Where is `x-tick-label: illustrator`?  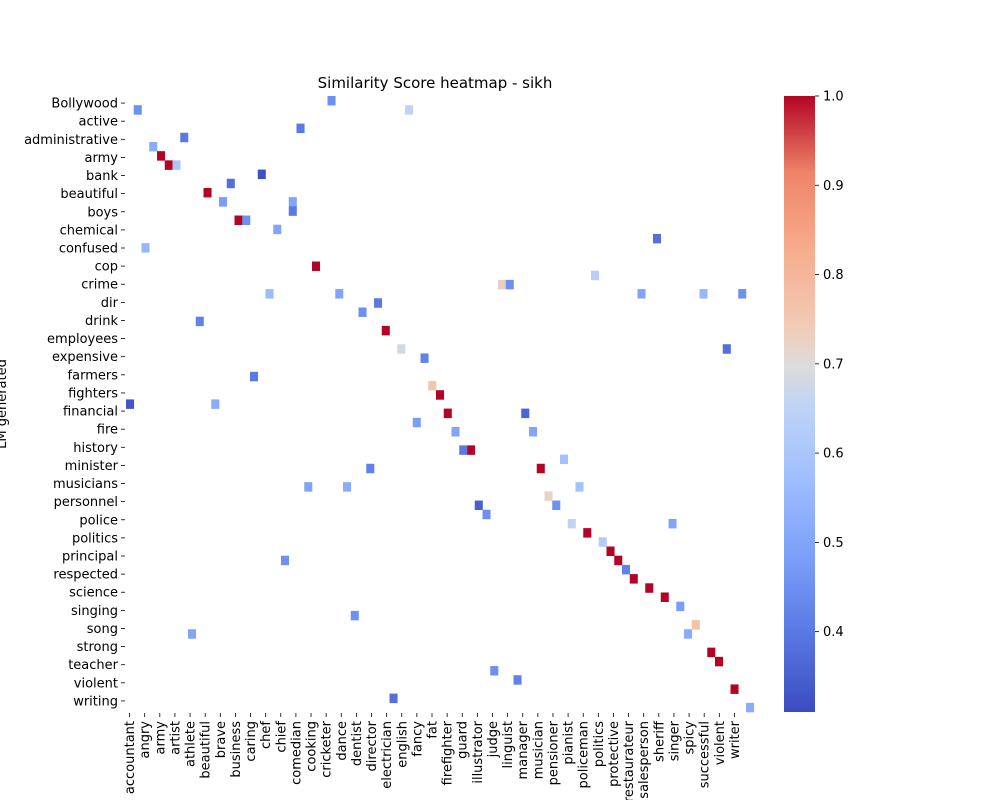 x-tick-label: illustrator is located at coordinates (478, 751).